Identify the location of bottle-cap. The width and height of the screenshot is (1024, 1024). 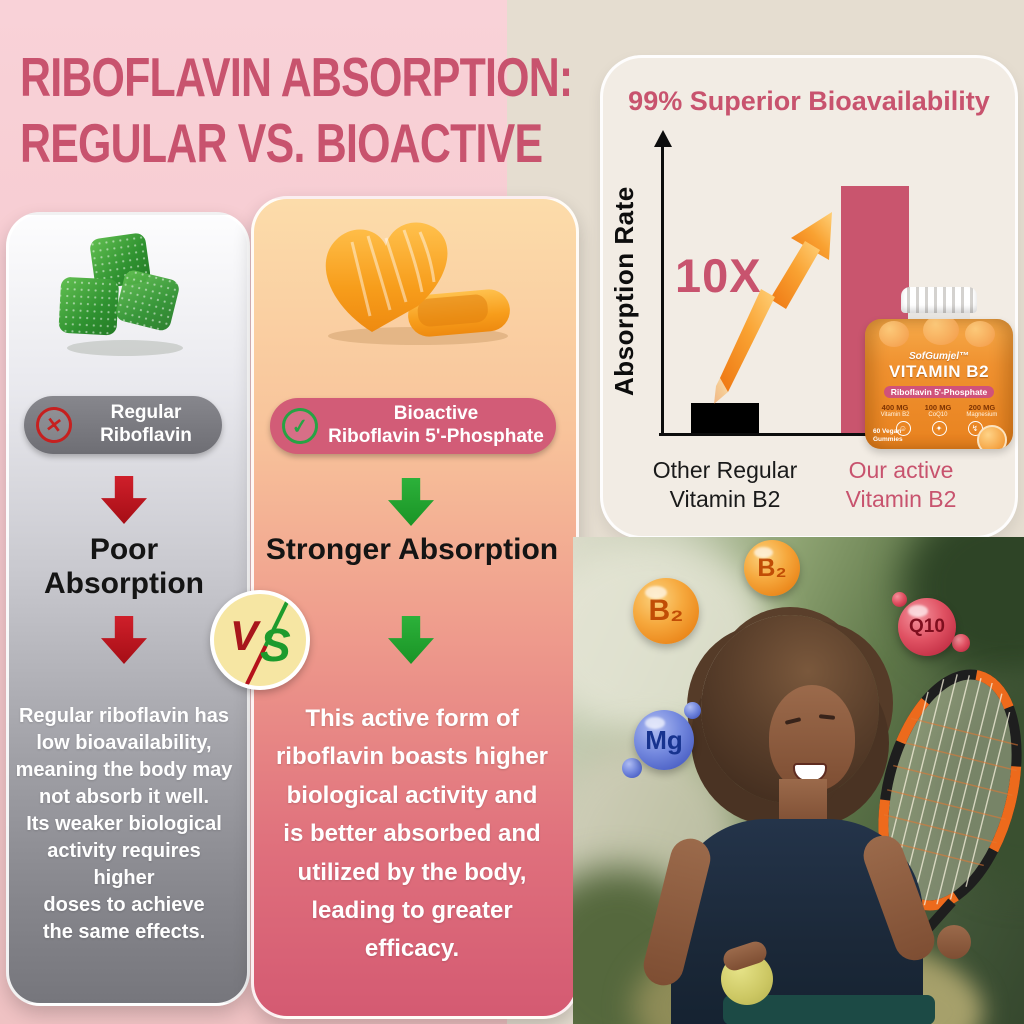
(939, 300).